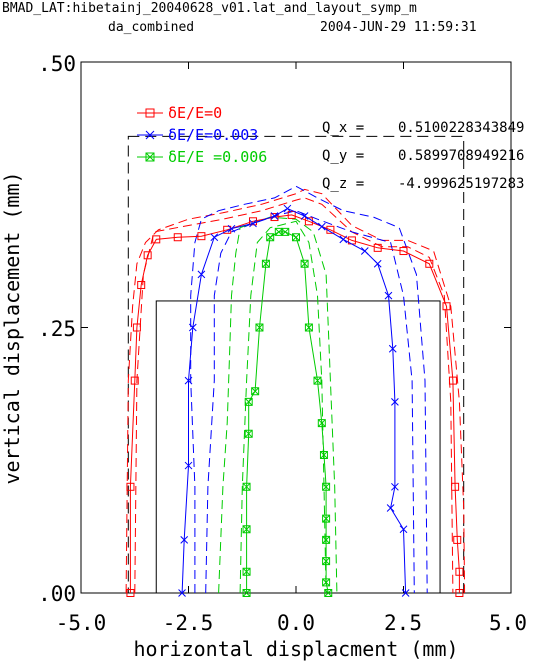 The image size is (539, 663). Describe the element at coordinates (343, 156) in the screenshot. I see `qy-label: Q_y =` at that location.